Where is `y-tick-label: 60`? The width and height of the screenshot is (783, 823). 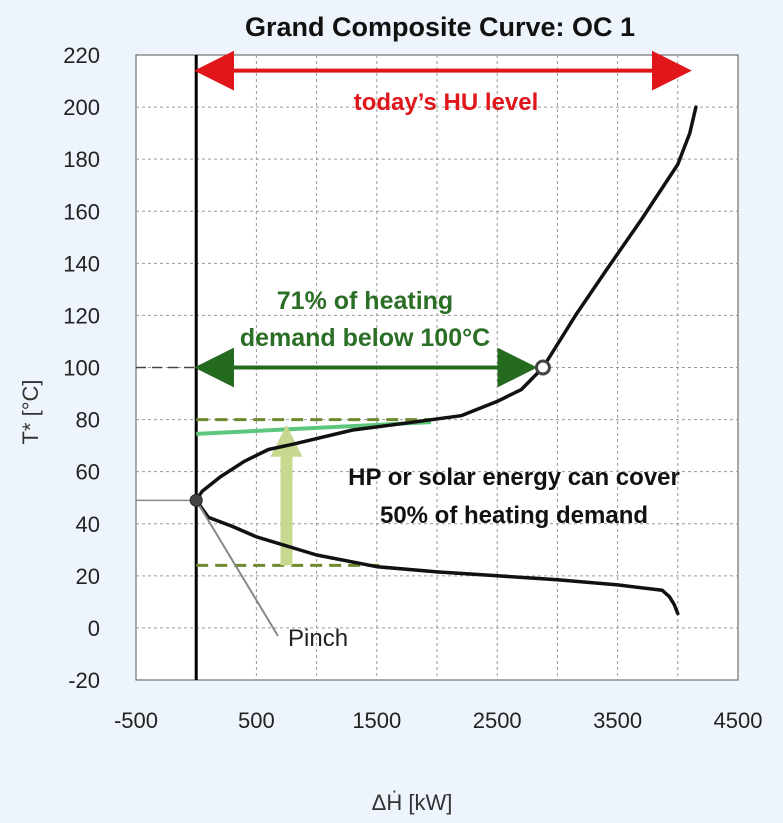
y-tick-label: 60 is located at coordinates (88, 472).